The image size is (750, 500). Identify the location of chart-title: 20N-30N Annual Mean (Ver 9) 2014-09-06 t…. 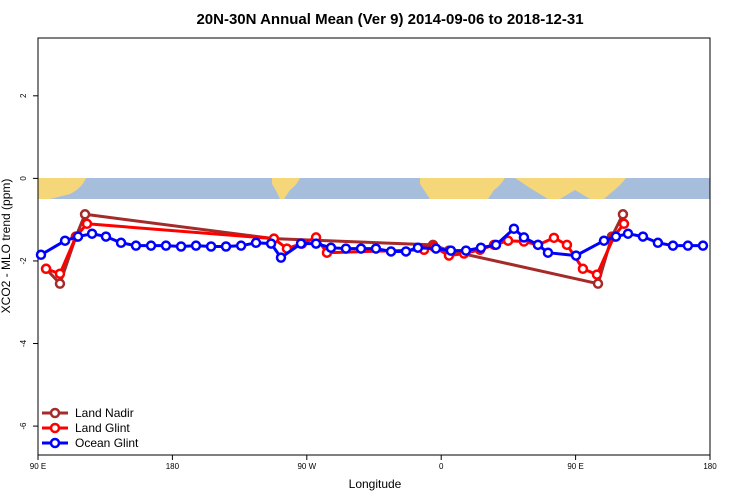
(389, 19).